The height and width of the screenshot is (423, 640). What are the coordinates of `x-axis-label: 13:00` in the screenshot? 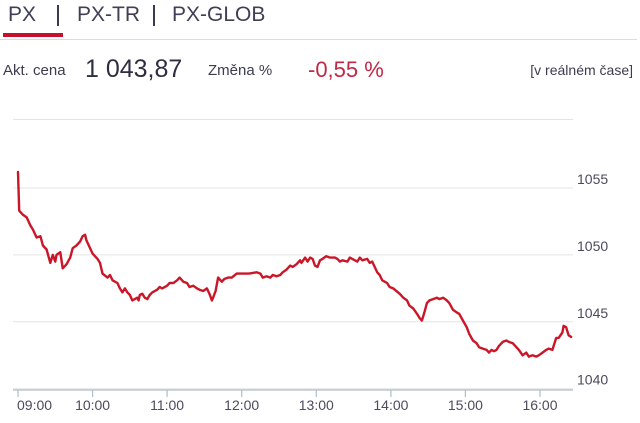 It's located at (316, 405).